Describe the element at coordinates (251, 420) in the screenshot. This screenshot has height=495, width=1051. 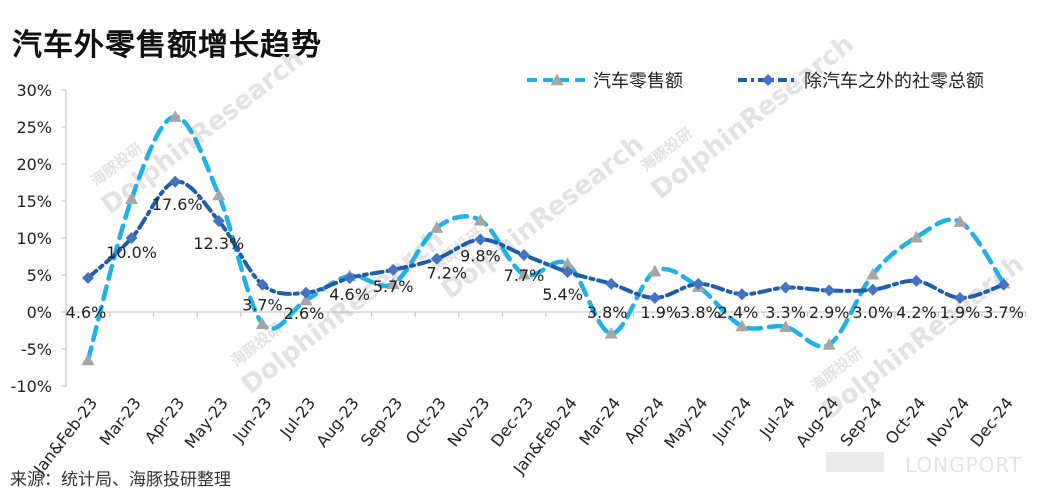
I see `x-tick-label: Jun-23` at that location.